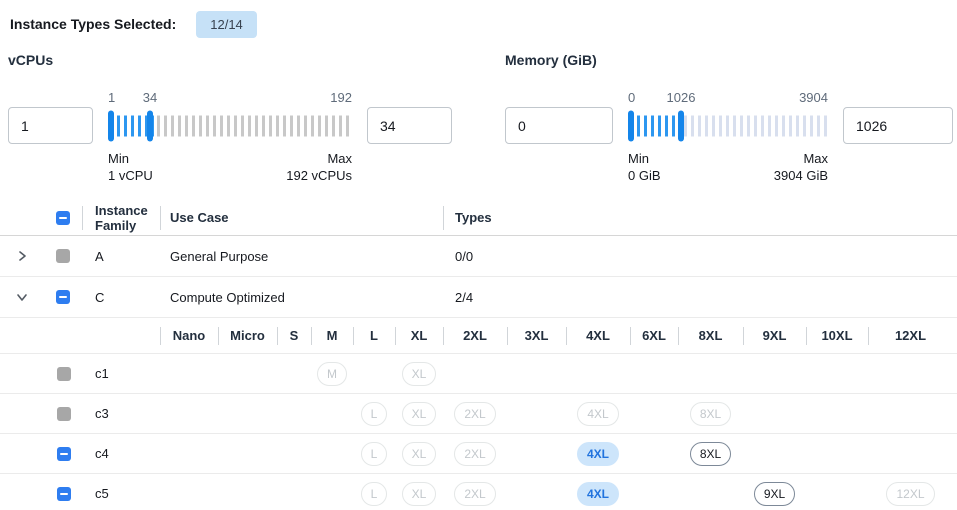 The image size is (957, 510). Describe the element at coordinates (551, 60) in the screenshot. I see `memory-filter-title: Memory (GiB)` at that location.